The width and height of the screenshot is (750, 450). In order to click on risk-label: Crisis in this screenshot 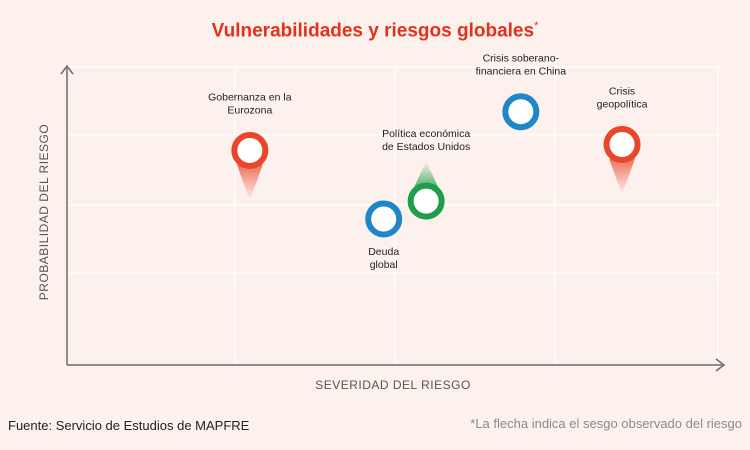, I will do `click(622, 91)`.